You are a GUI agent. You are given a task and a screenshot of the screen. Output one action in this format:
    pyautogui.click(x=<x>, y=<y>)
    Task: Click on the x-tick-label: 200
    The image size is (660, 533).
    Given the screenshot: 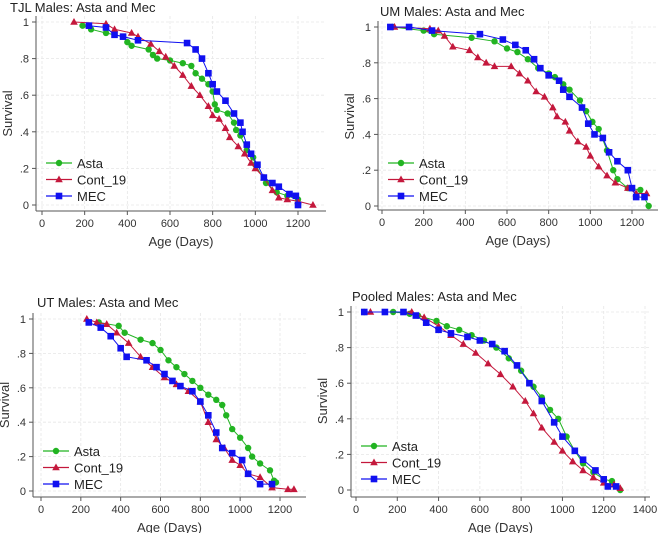 What is the action you would take?
    pyautogui.click(x=84, y=224)
    